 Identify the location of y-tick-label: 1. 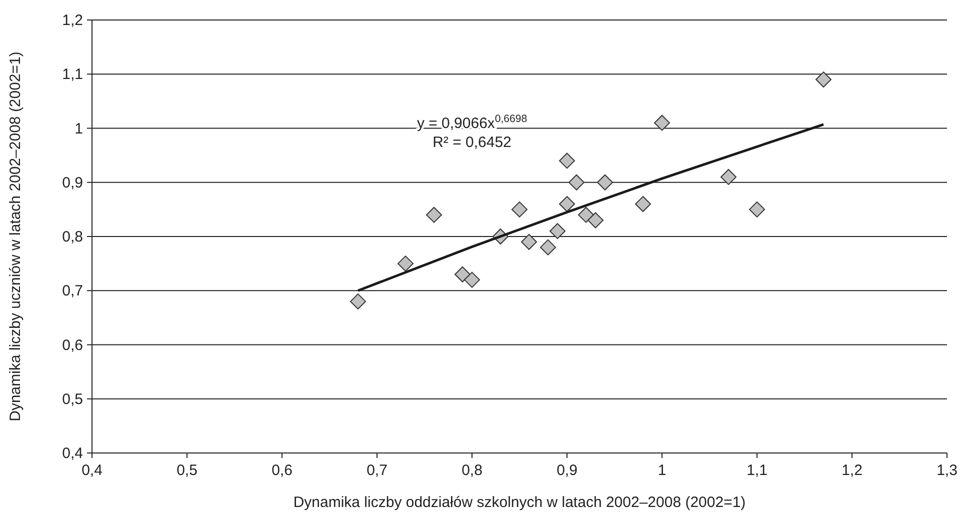
(78, 129).